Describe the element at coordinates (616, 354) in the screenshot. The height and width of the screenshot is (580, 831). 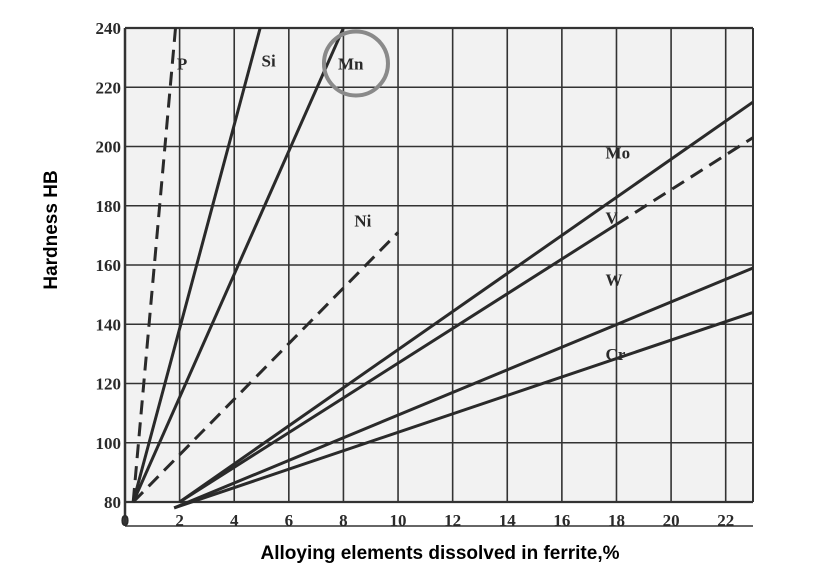
I see `series-label-cr: Cr` at that location.